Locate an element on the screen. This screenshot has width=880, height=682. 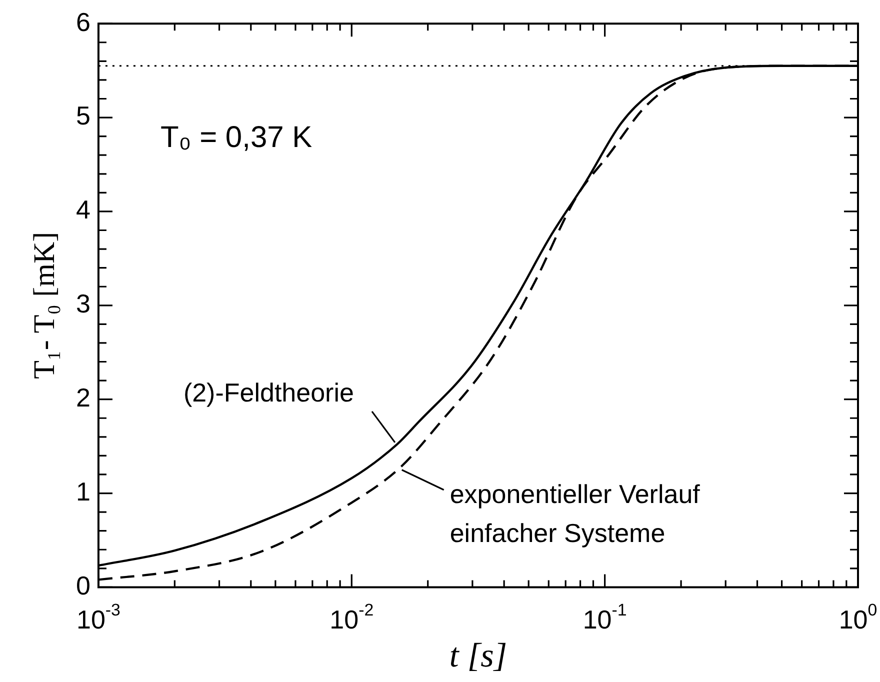
y-tick-label: 4 is located at coordinates (83, 209).